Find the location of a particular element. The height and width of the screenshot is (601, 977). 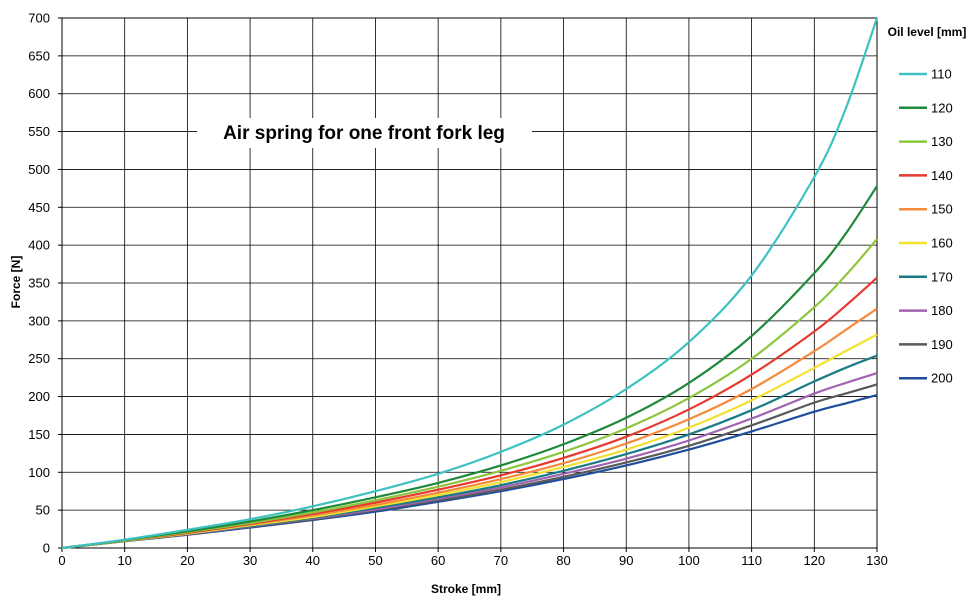

y-tick-label: 300 is located at coordinates (39, 320).